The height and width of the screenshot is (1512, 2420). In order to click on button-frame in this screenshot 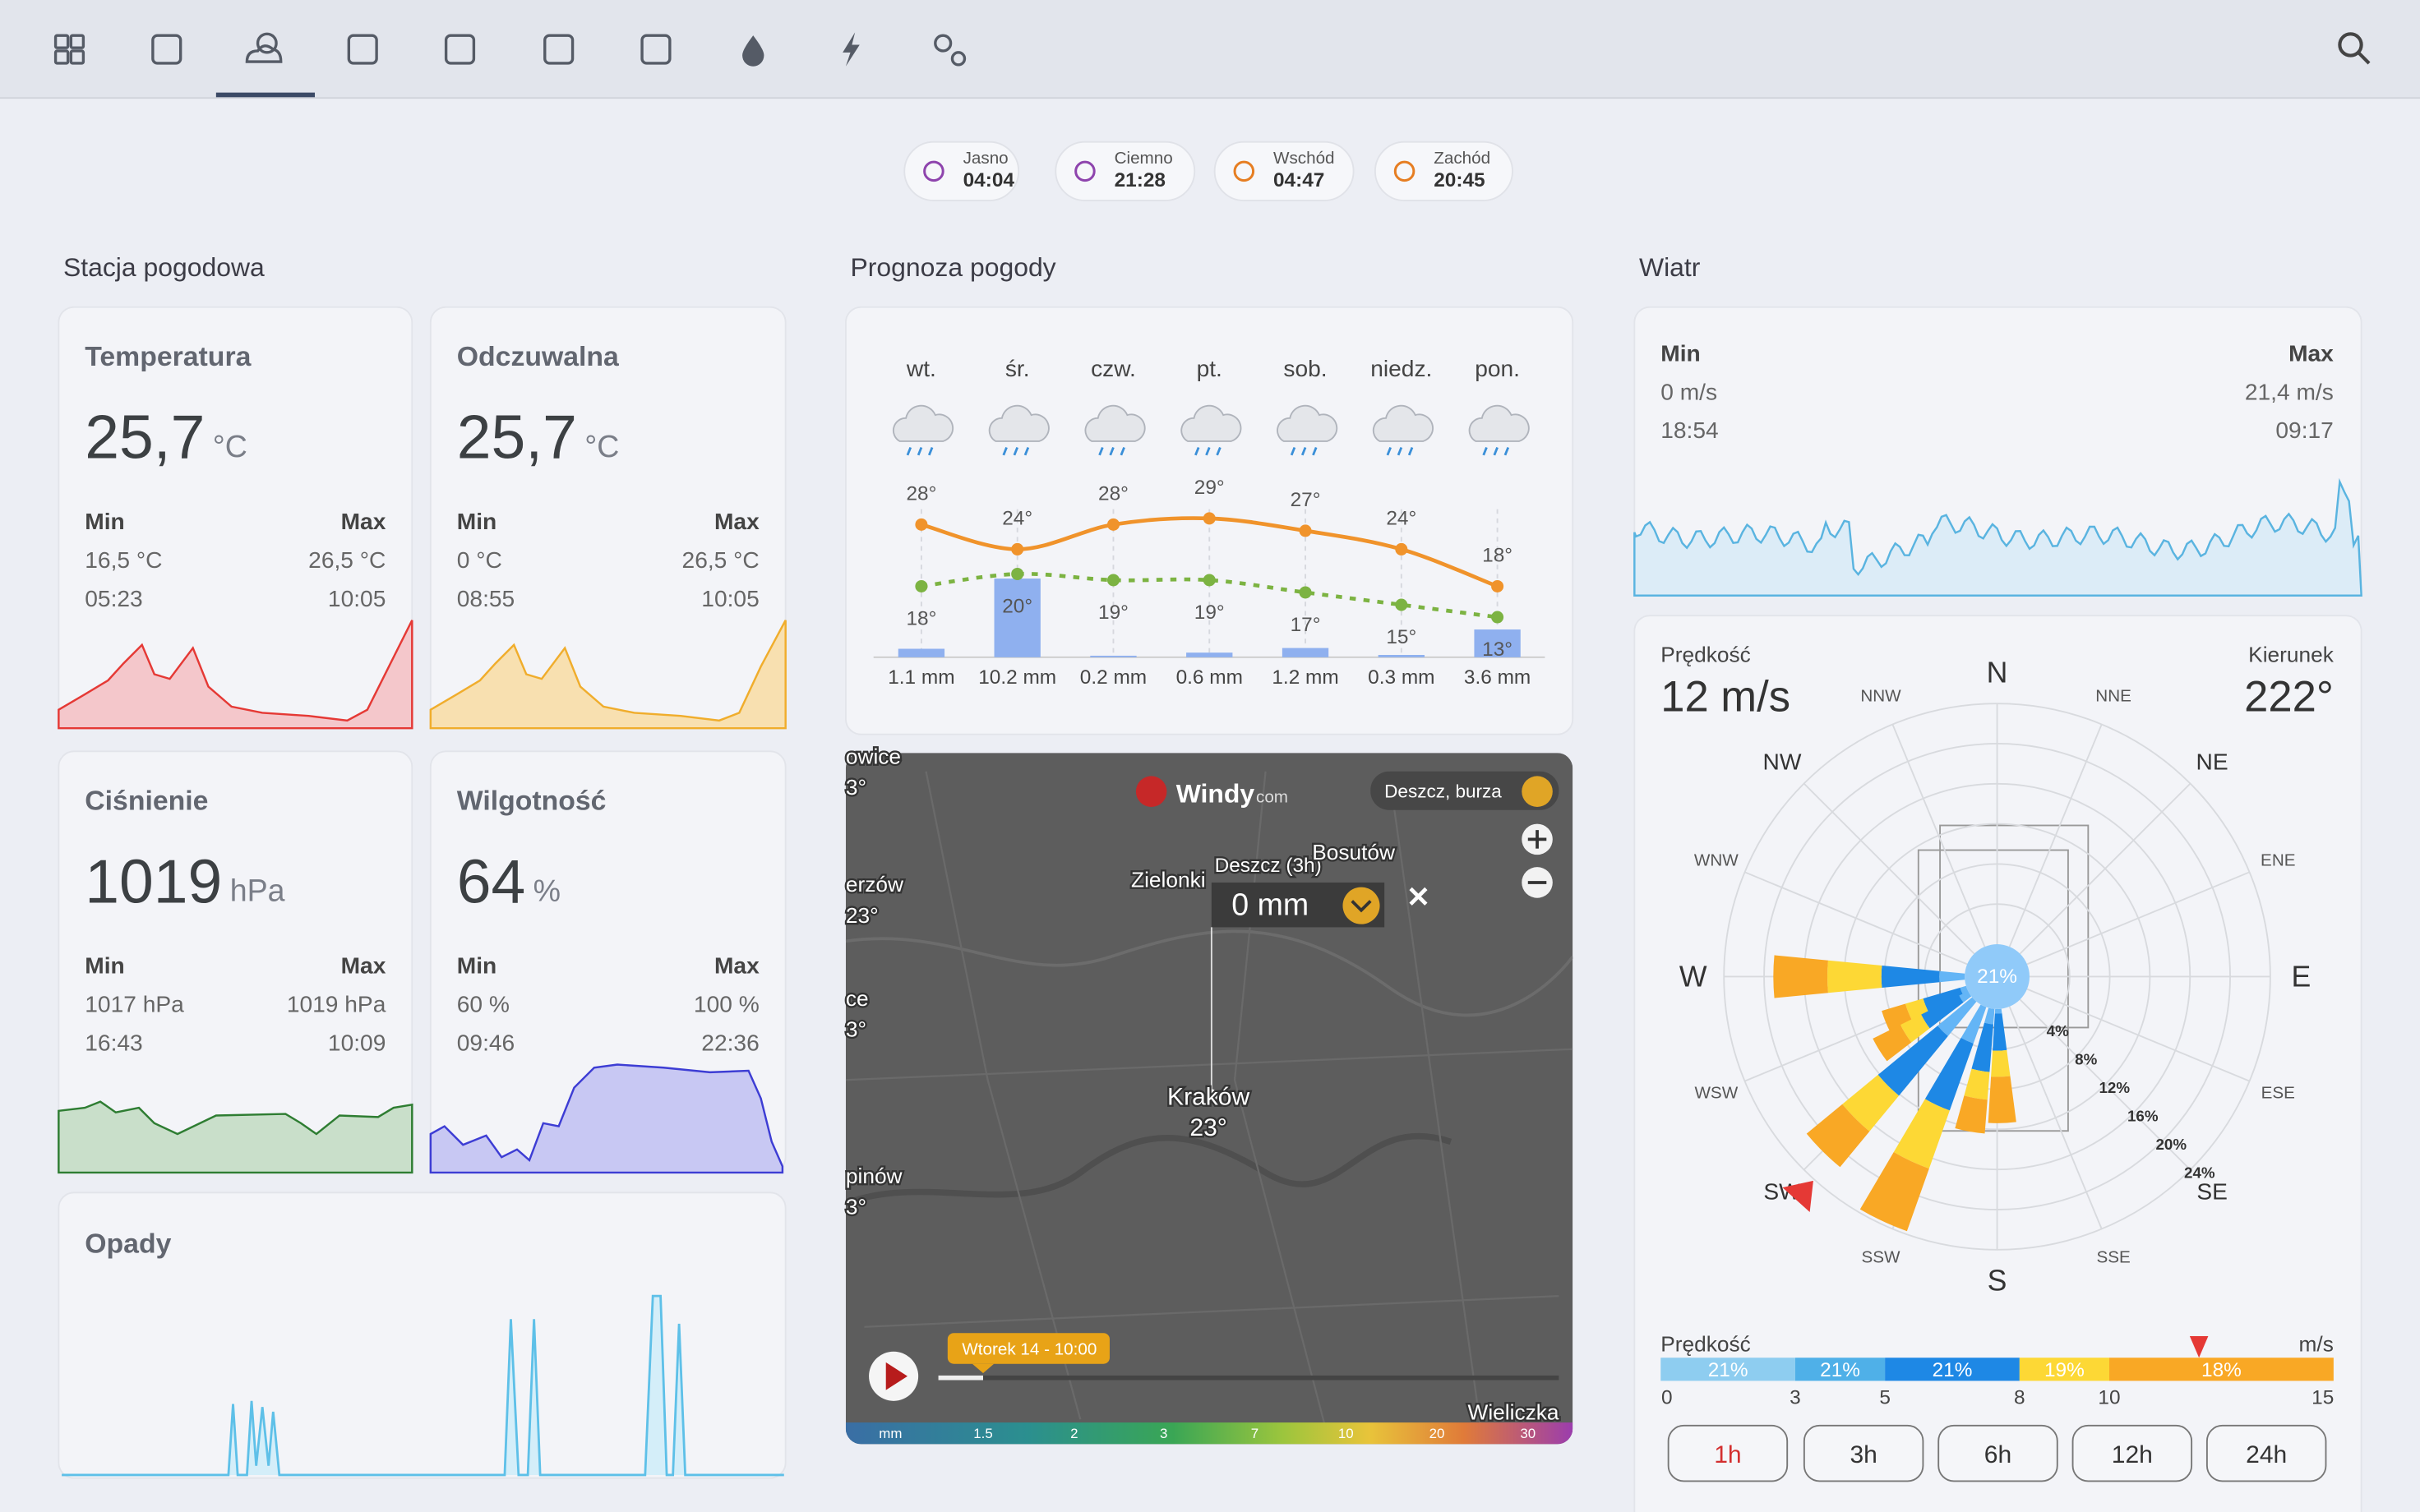, I will do `click(2132, 1453)`.